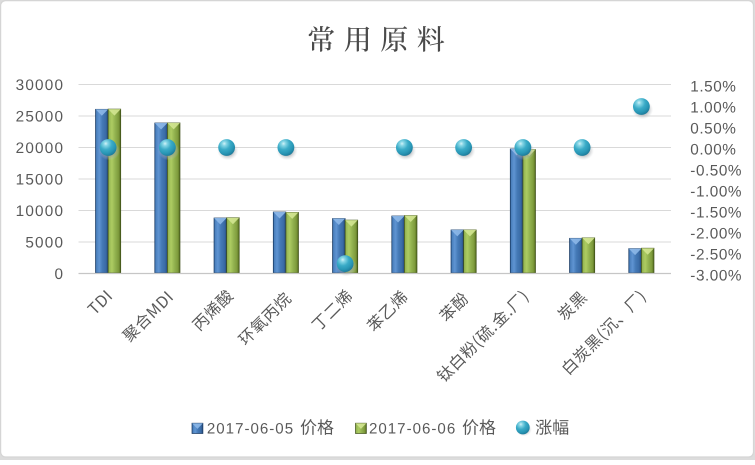 This screenshot has width=755, height=465. What do you see at coordinates (716, 192) in the screenshot?
I see `svg-text: -1.00%` at bounding box center [716, 192].